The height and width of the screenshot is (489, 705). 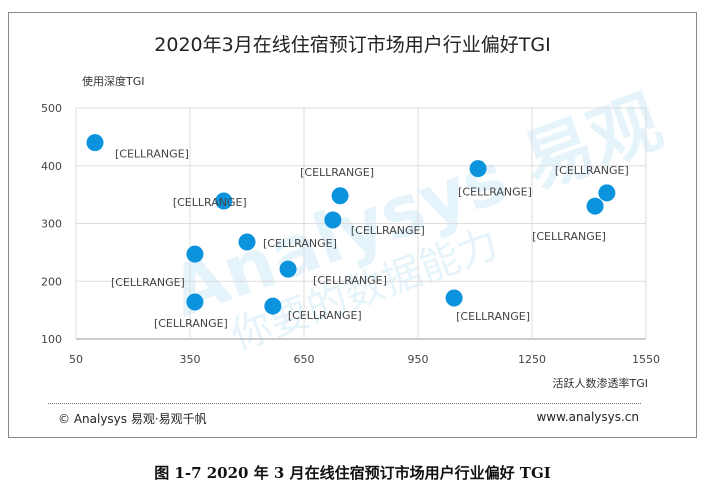 I want to click on x-tick-label: 1250, so click(x=532, y=359).